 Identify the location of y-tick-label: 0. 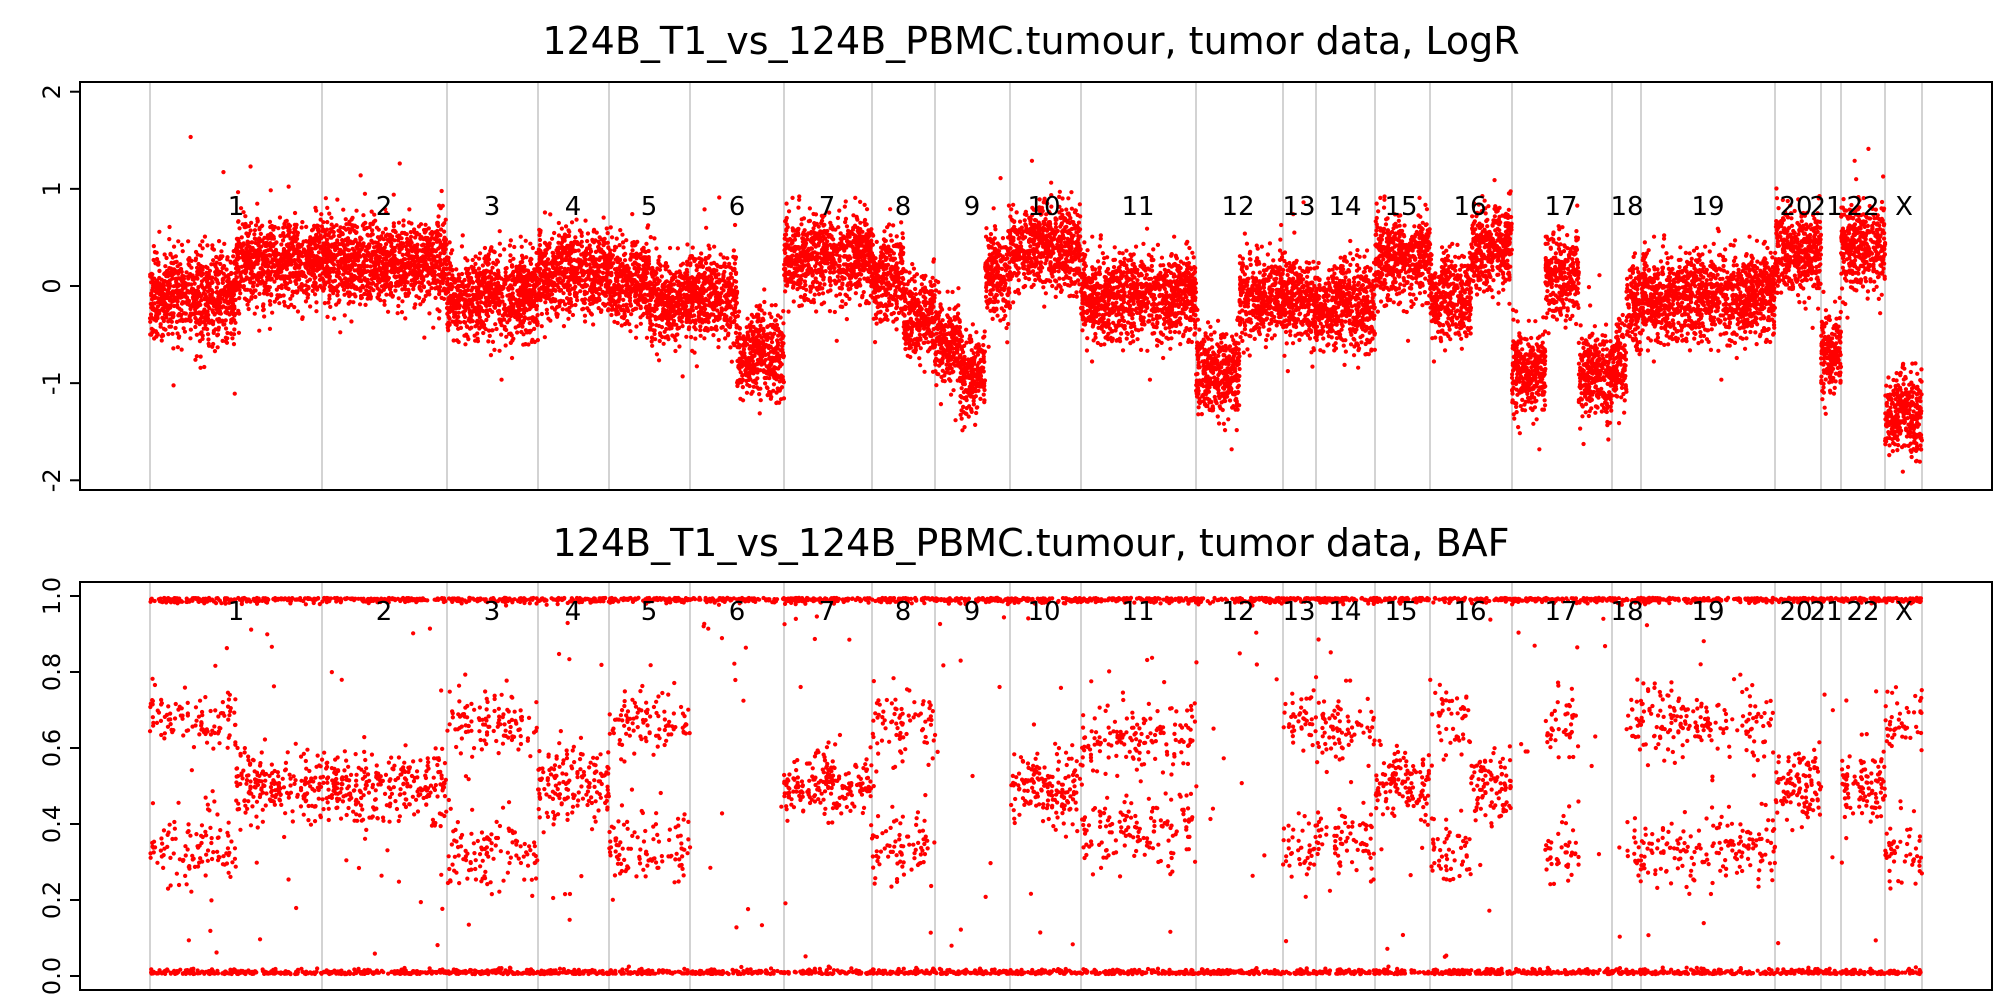
(52, 285).